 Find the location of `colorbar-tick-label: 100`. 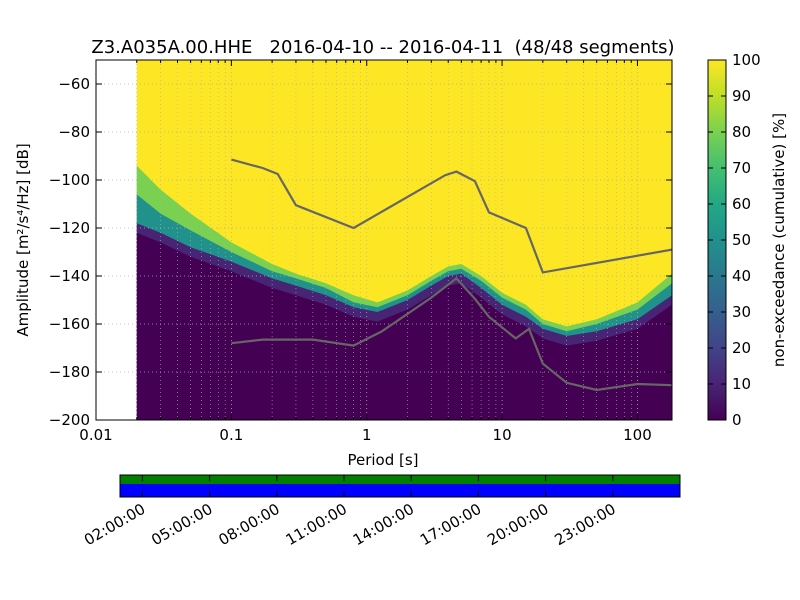

colorbar-tick-label: 100 is located at coordinates (746, 60).